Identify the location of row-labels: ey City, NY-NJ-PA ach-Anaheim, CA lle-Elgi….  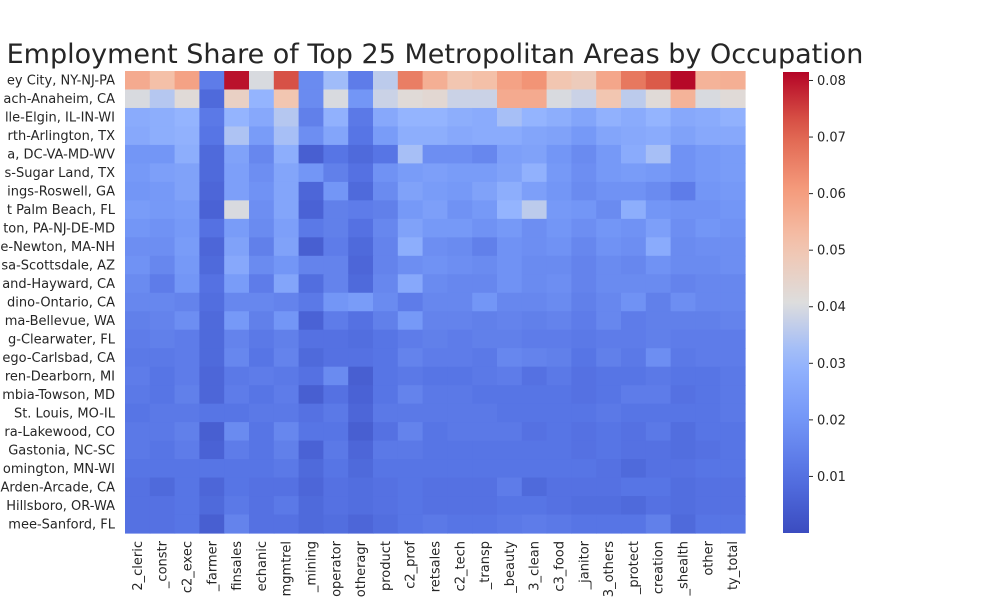
(57, 303).